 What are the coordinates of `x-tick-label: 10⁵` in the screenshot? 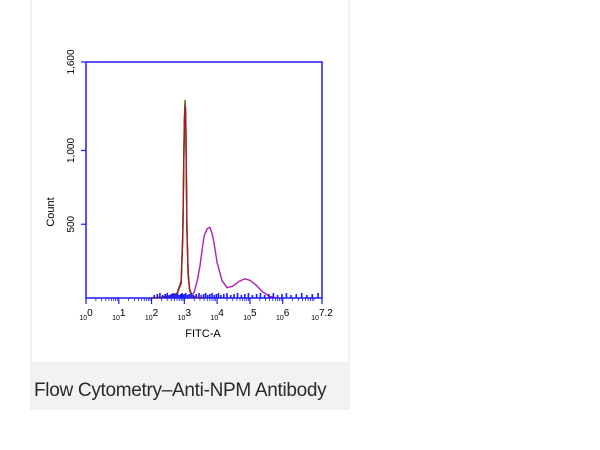 It's located at (250, 315).